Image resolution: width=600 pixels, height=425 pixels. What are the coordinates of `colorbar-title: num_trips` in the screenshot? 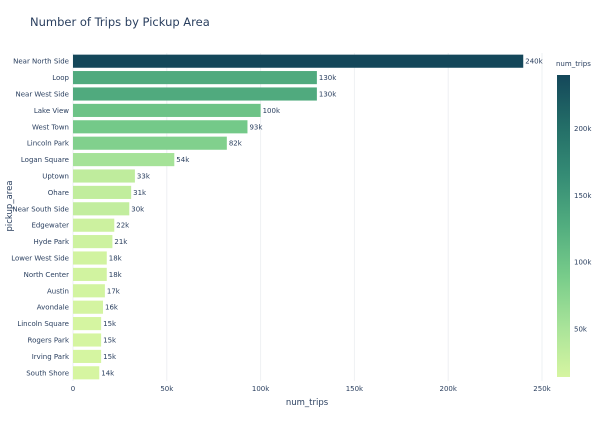 It's located at (573, 64).